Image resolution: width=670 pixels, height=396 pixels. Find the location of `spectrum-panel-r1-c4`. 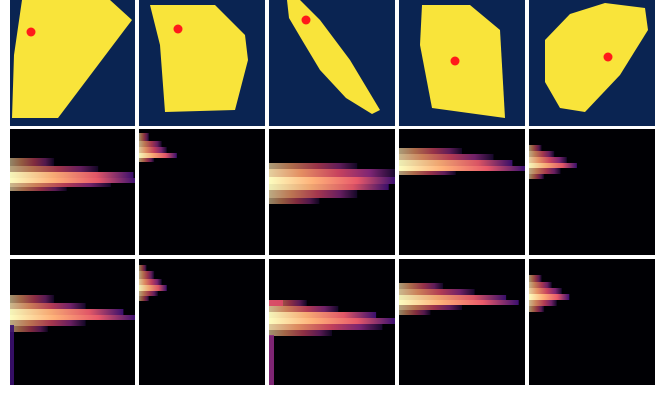

spectrum-panel-r1-c4 is located at coordinates (462, 192).